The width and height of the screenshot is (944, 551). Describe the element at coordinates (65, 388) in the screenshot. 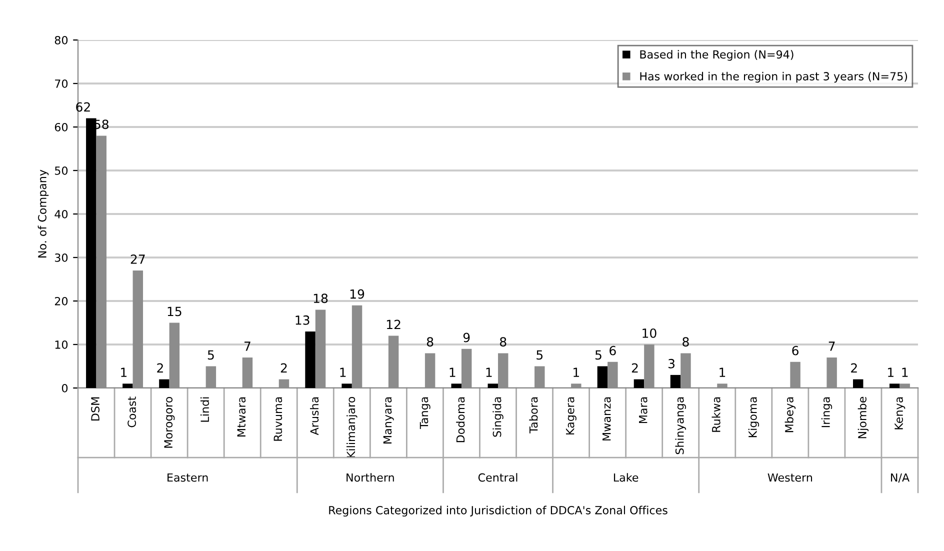

I see `y-tick-label: 0` at that location.